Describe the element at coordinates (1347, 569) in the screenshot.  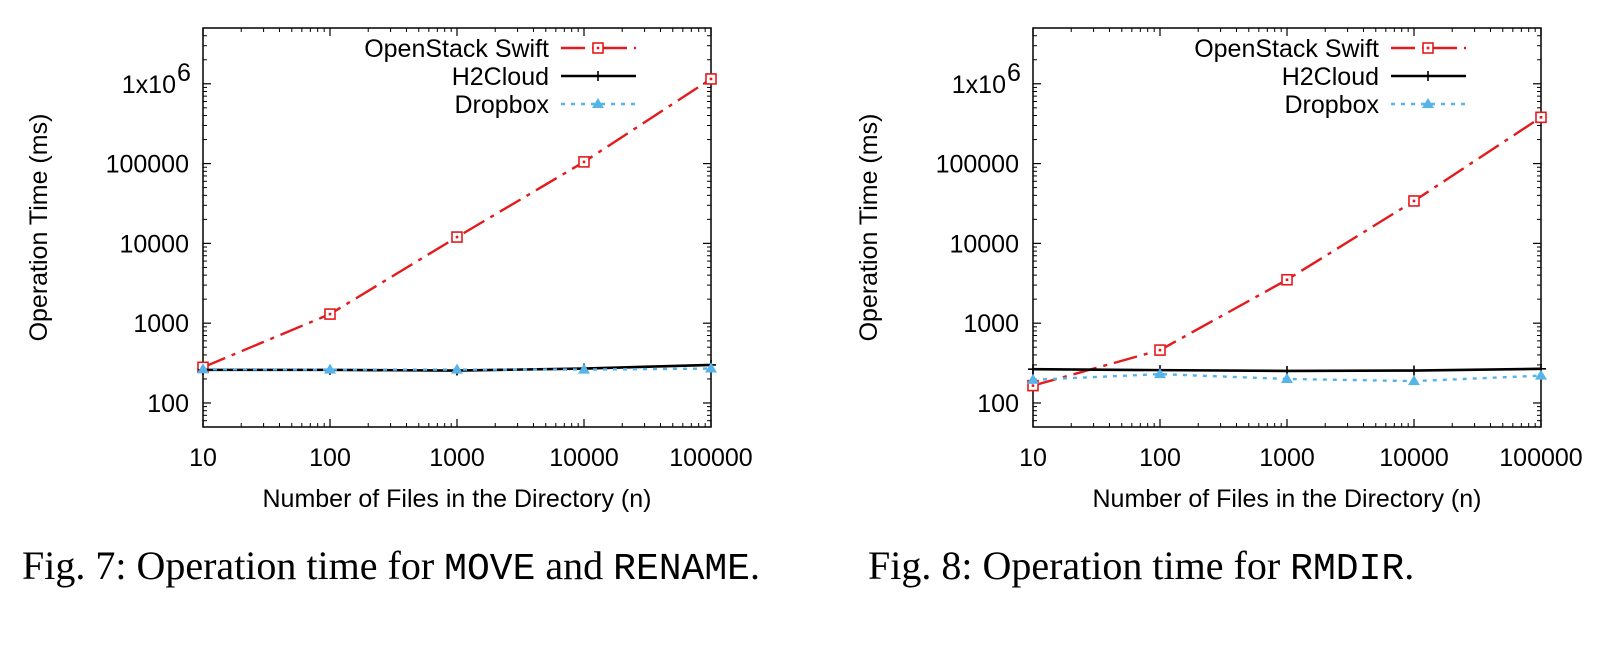
I see `caption-code-rmdir: RMDIR` at that location.